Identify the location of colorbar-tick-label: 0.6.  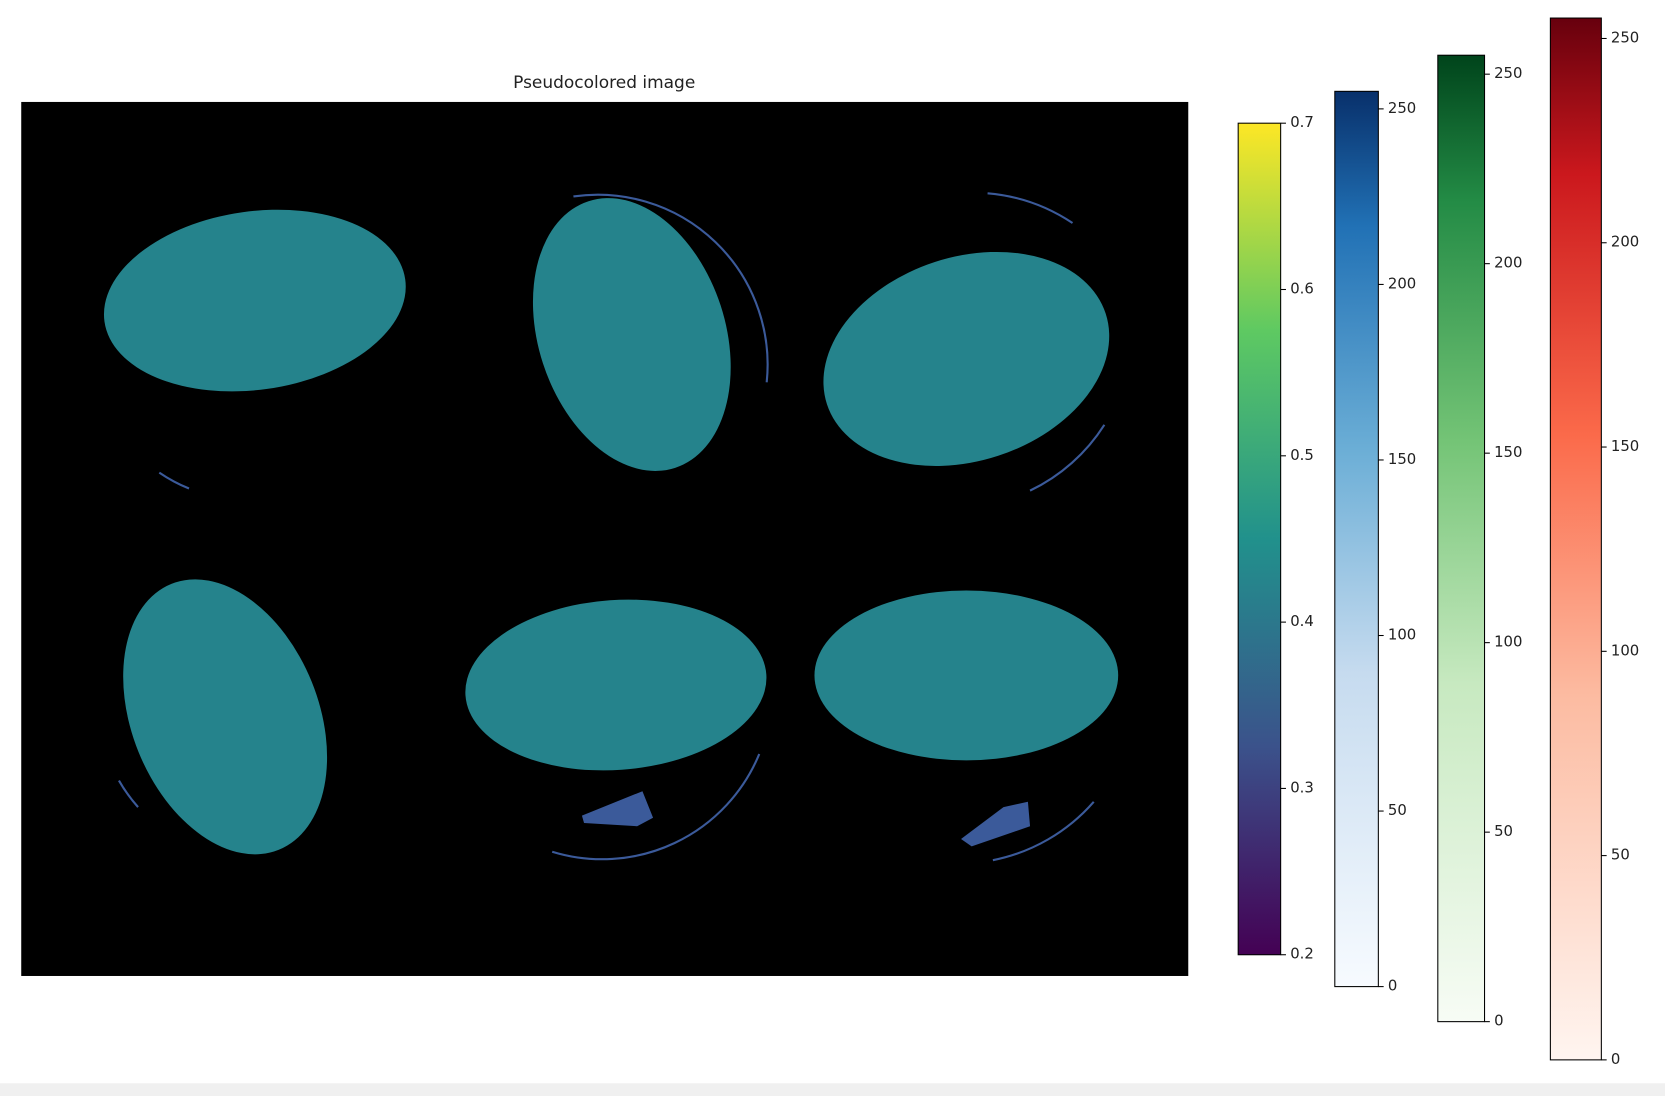
(1302, 289).